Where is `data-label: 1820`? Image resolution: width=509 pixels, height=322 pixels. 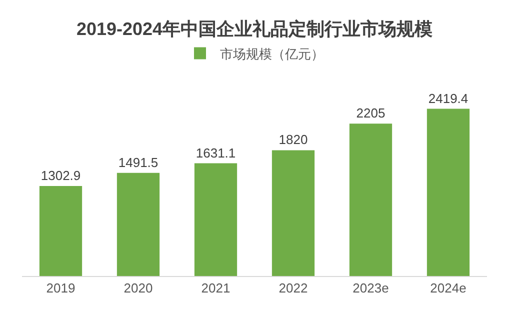 data-label: 1820 is located at coordinates (293, 140).